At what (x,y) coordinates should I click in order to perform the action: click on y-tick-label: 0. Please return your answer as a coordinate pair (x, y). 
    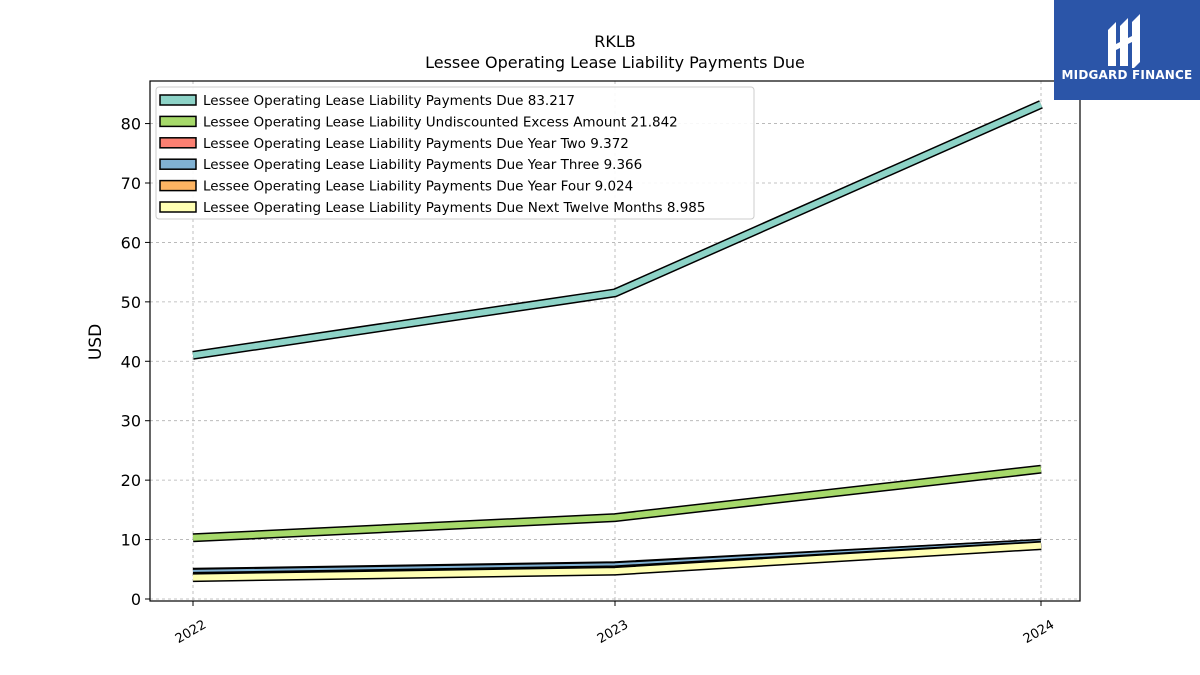
    Looking at the image, I should click on (136, 599).